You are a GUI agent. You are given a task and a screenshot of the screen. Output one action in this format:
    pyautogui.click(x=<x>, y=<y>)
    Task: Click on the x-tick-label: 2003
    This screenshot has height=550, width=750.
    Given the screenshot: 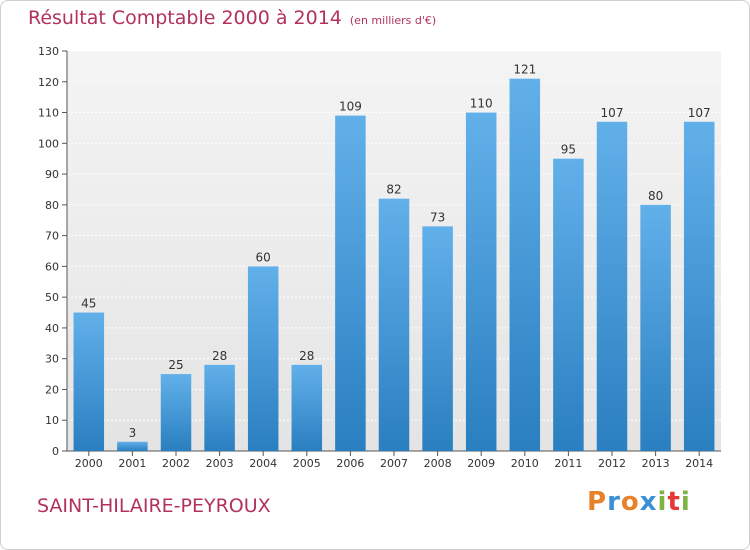 What is the action you would take?
    pyautogui.click(x=220, y=463)
    